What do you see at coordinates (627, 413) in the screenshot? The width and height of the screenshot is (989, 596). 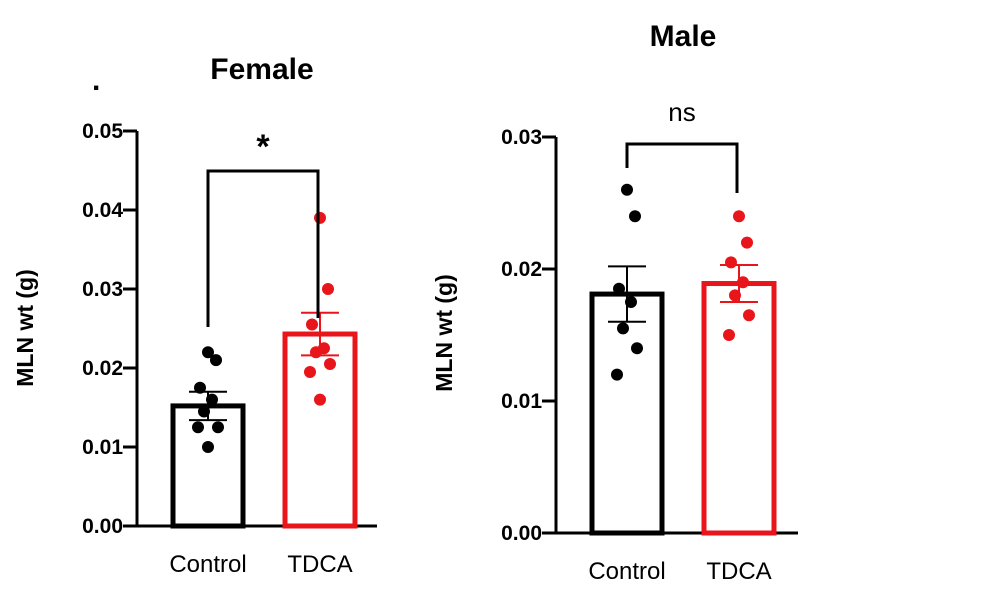 I see `male-bar-control` at bounding box center [627, 413].